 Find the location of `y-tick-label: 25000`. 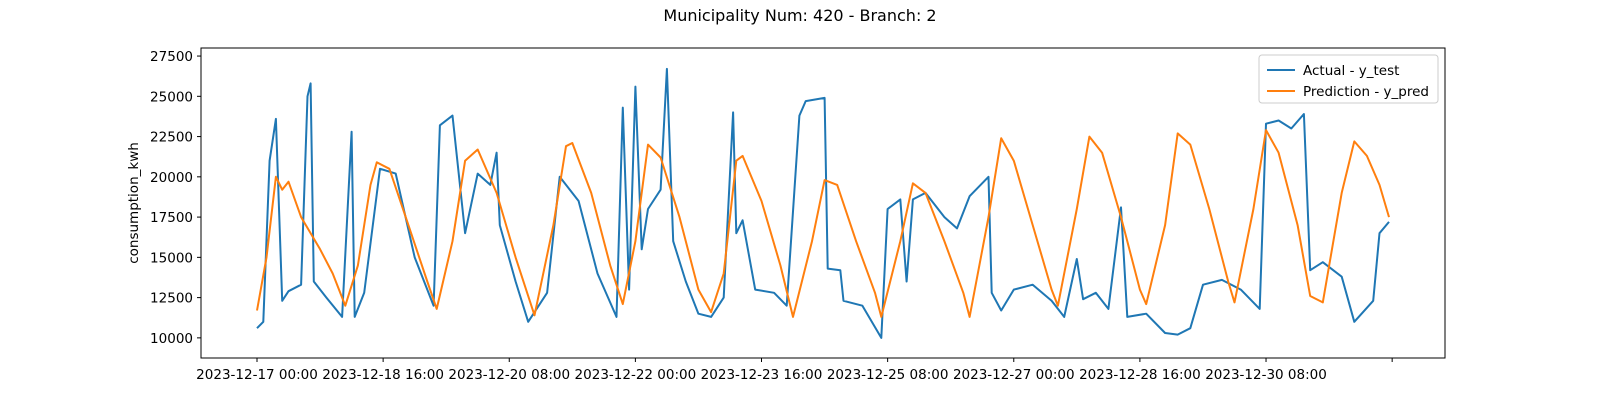

y-tick-label: 25000 is located at coordinates (171, 97).